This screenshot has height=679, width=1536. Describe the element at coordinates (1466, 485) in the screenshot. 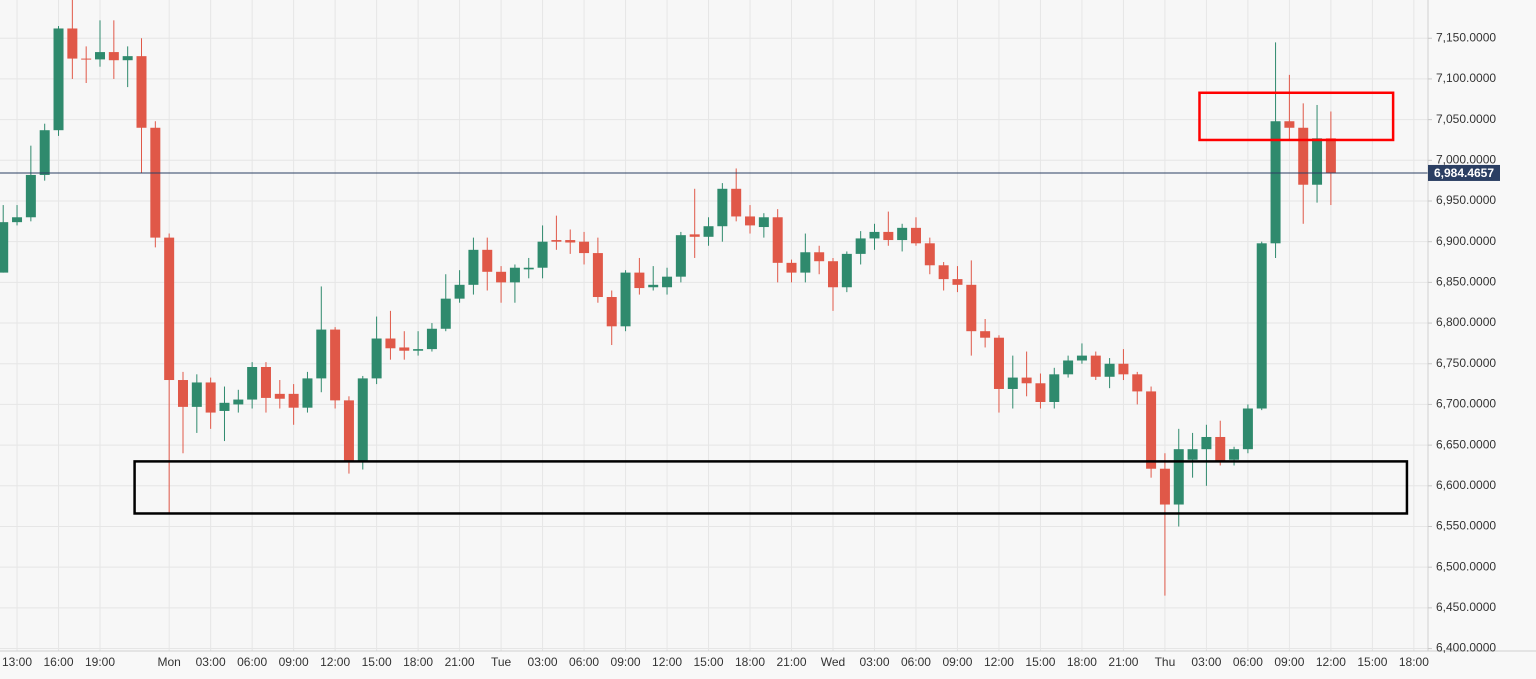

I see `y-tick-label: 6,600.0000` at that location.